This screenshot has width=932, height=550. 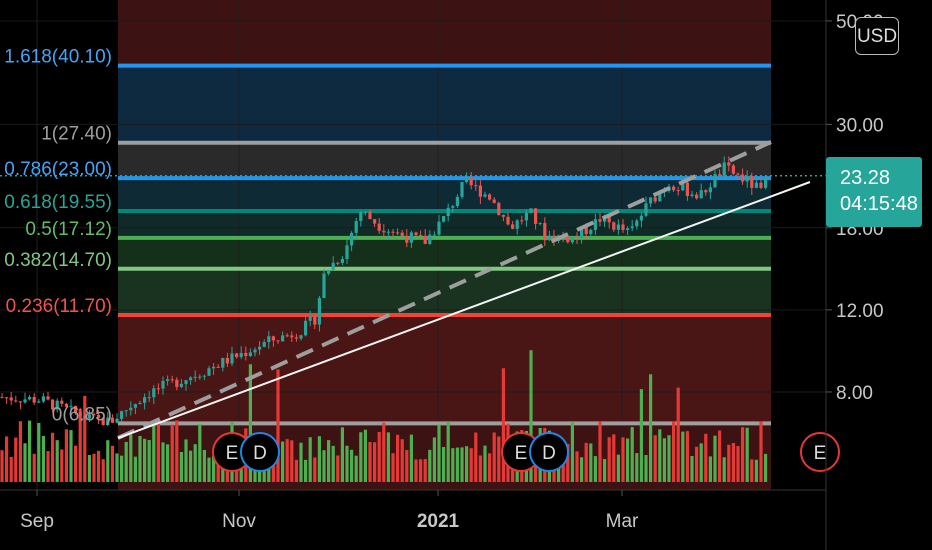 What do you see at coordinates (874, 192) in the screenshot?
I see `current-price-tag: 23.28 04:15:48` at bounding box center [874, 192].